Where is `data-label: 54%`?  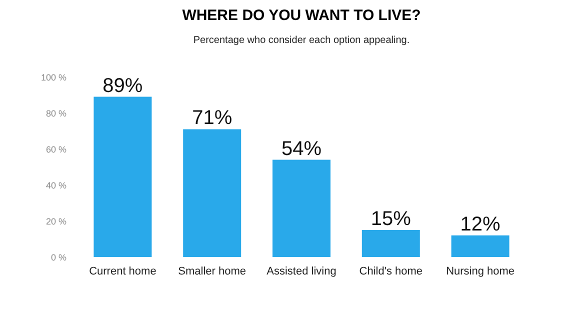
data-label: 54% is located at coordinates (301, 149).